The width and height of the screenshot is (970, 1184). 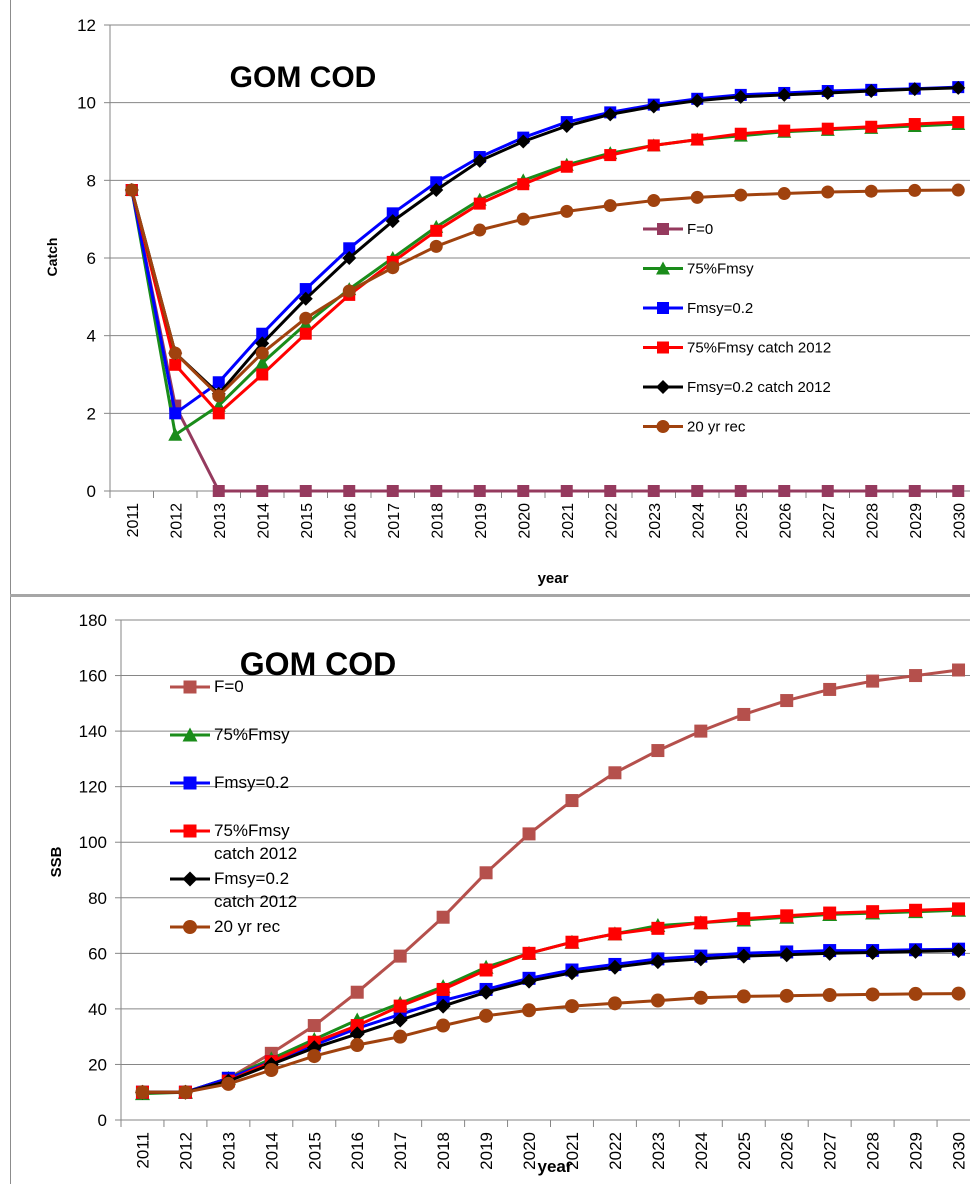 What do you see at coordinates (550, 1043) in the screenshot?
I see `series-line-20-yr-rec` at bounding box center [550, 1043].